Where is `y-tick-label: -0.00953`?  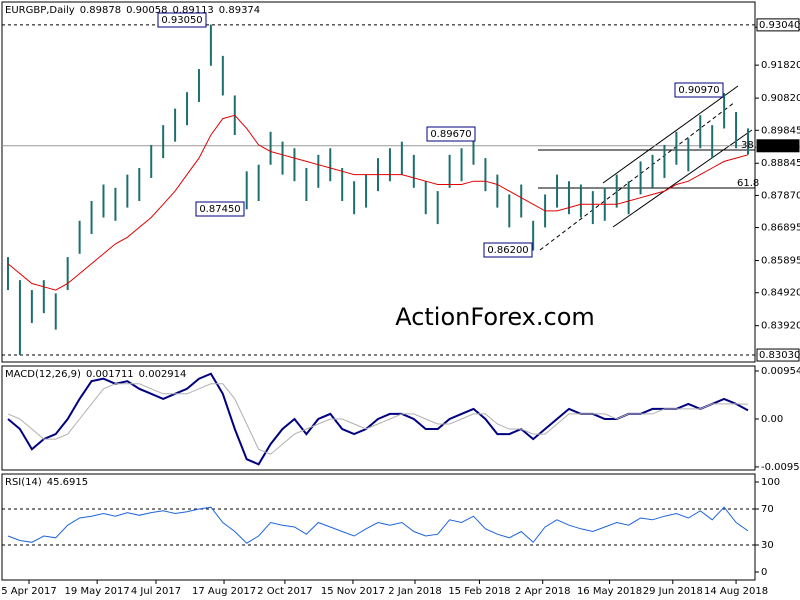
y-tick-label: -0.00953 is located at coordinates (780, 467).